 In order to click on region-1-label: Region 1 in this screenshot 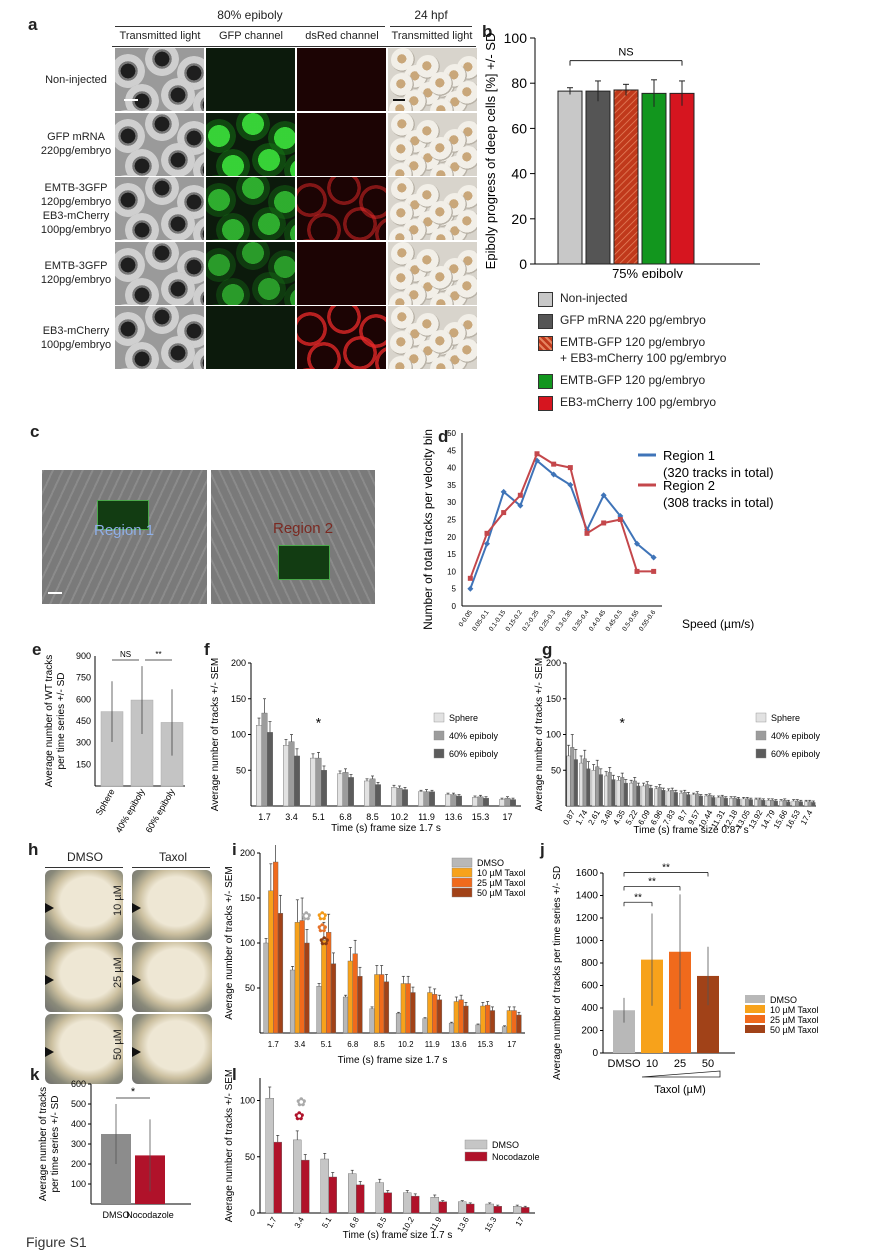, I will do `click(124, 530)`.